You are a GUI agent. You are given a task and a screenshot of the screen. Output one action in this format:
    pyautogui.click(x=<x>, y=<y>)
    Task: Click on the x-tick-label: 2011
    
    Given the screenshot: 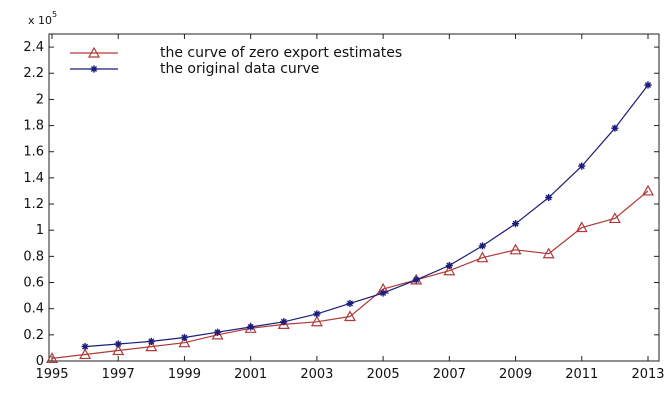 What is the action you would take?
    pyautogui.click(x=581, y=374)
    